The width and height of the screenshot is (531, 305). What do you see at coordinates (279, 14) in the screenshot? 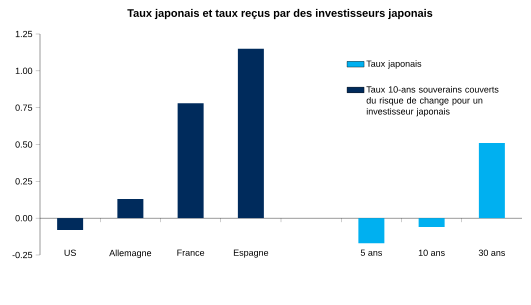
I see `chart-title: Taux japonais et taux reçus par des investisseurs japonais` at bounding box center [279, 14].